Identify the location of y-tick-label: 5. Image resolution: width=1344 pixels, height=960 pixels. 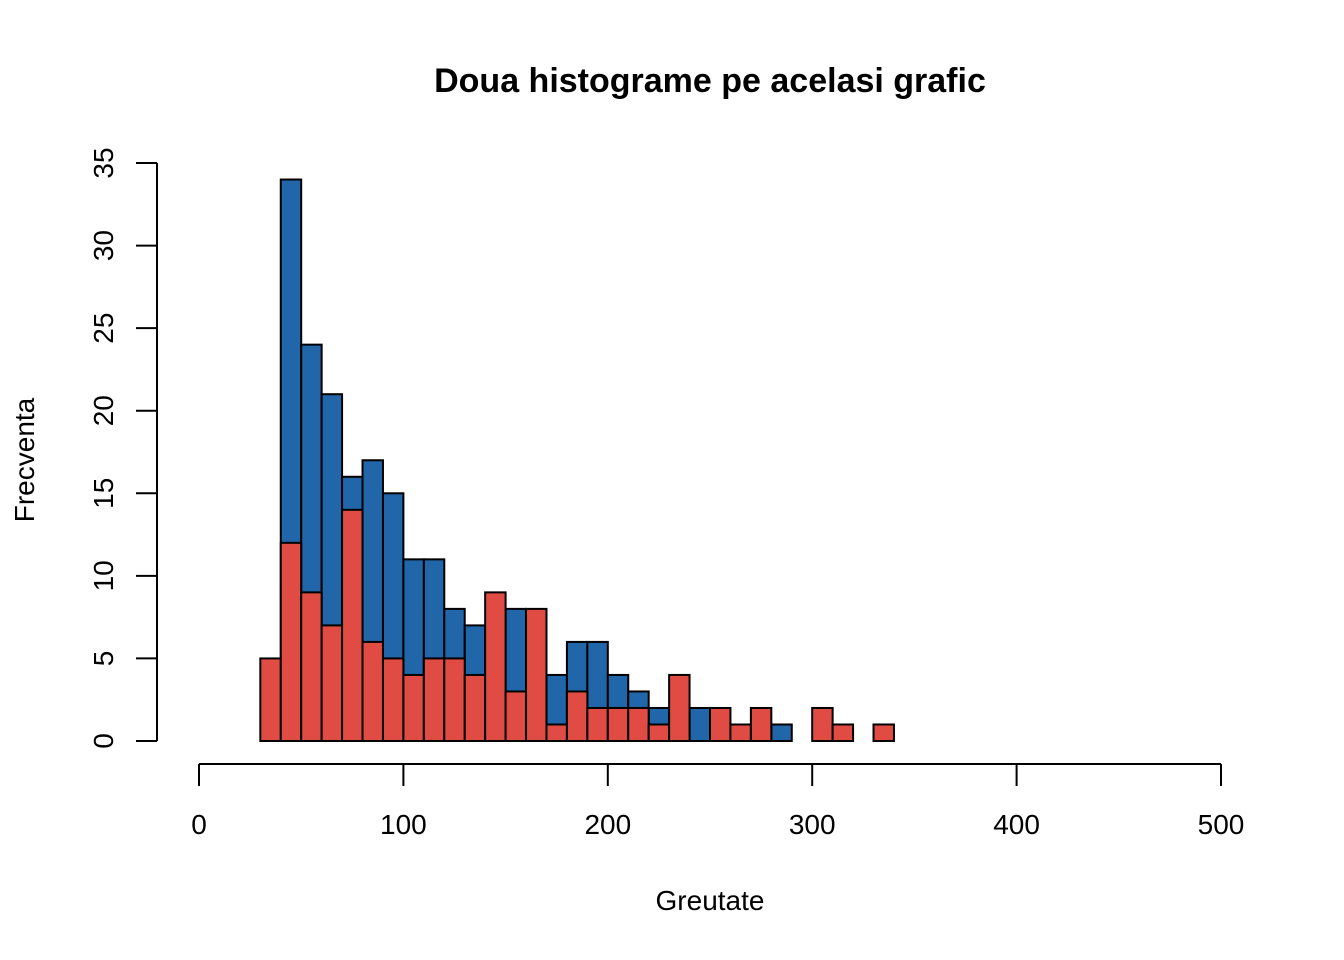
(103, 659).